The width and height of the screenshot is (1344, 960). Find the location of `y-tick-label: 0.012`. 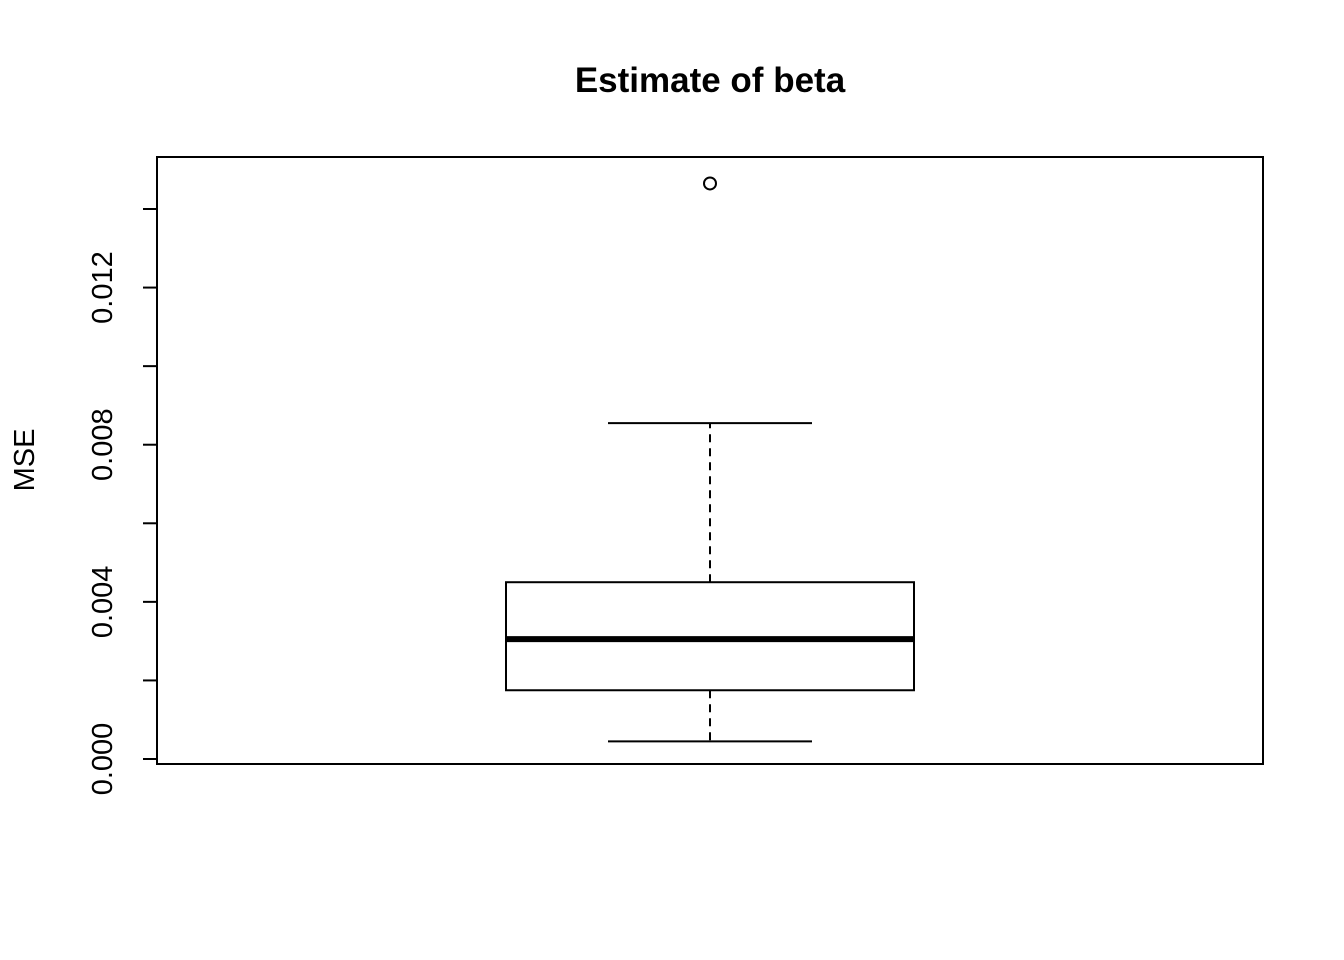

y-tick-label: 0.012 is located at coordinates (103, 287).